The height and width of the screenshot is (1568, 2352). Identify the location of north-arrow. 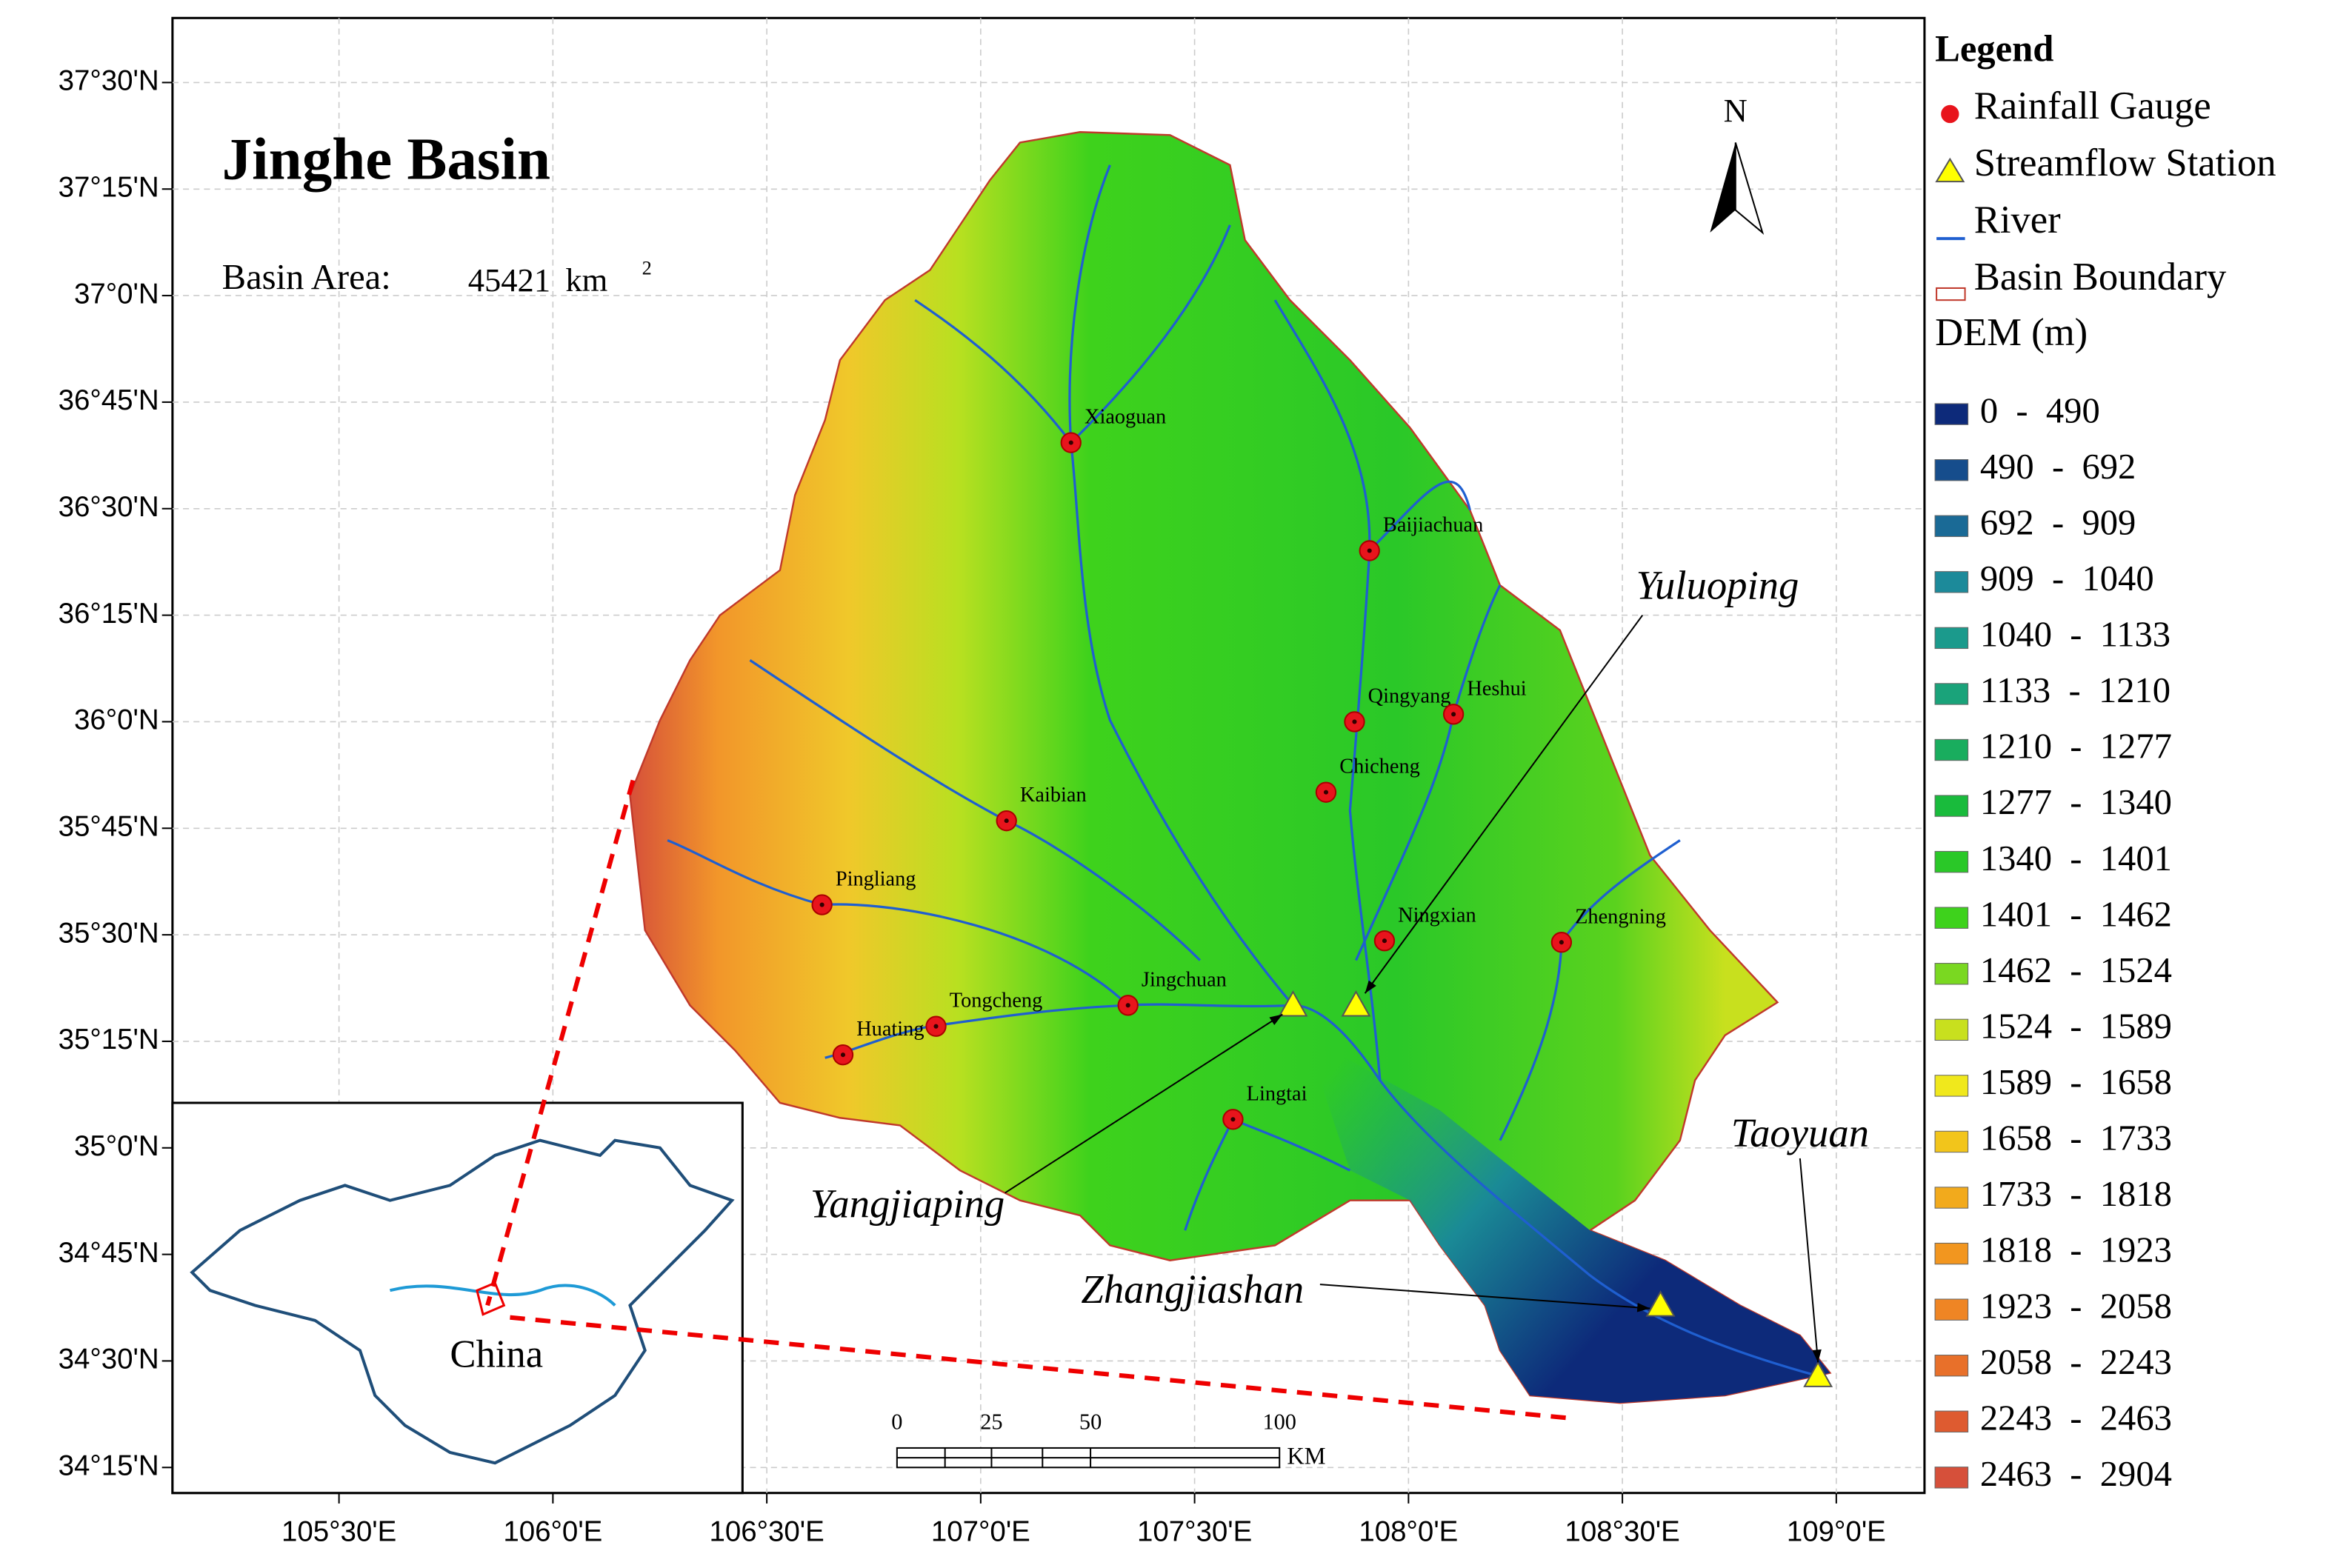
(1737, 189).